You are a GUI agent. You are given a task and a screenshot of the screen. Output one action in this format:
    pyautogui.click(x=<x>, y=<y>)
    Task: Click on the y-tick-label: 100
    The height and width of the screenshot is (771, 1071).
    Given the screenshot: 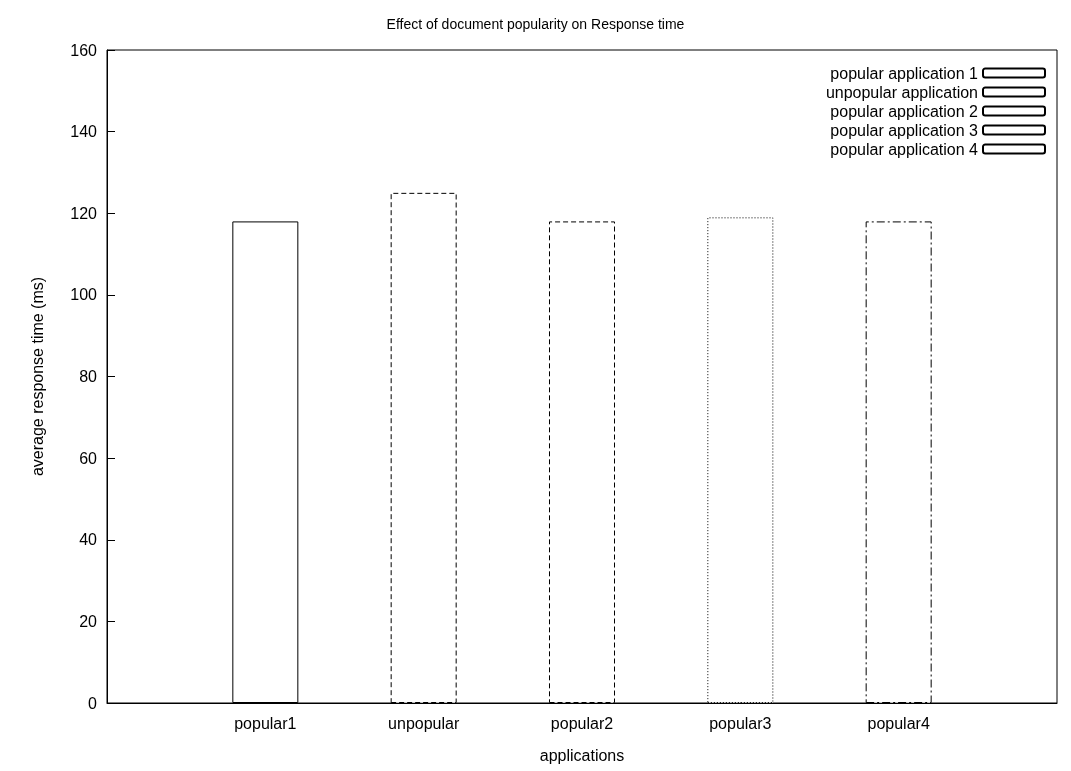 What is the action you would take?
    pyautogui.click(x=84, y=295)
    